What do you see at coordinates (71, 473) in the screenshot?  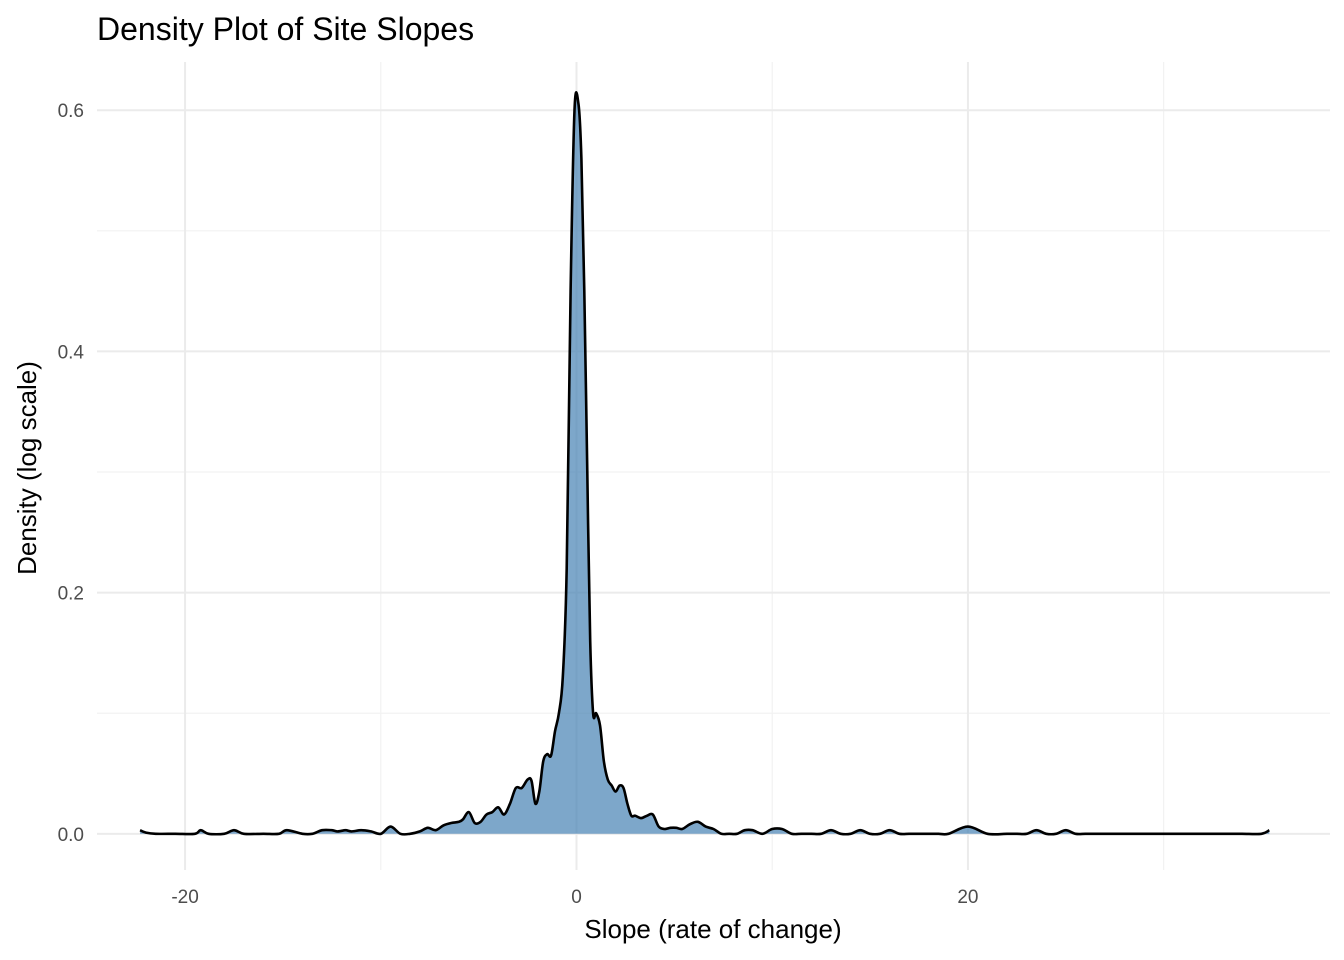 I see `y-axis-ticks: 0.0 0.2 0.4 0.6` at bounding box center [71, 473].